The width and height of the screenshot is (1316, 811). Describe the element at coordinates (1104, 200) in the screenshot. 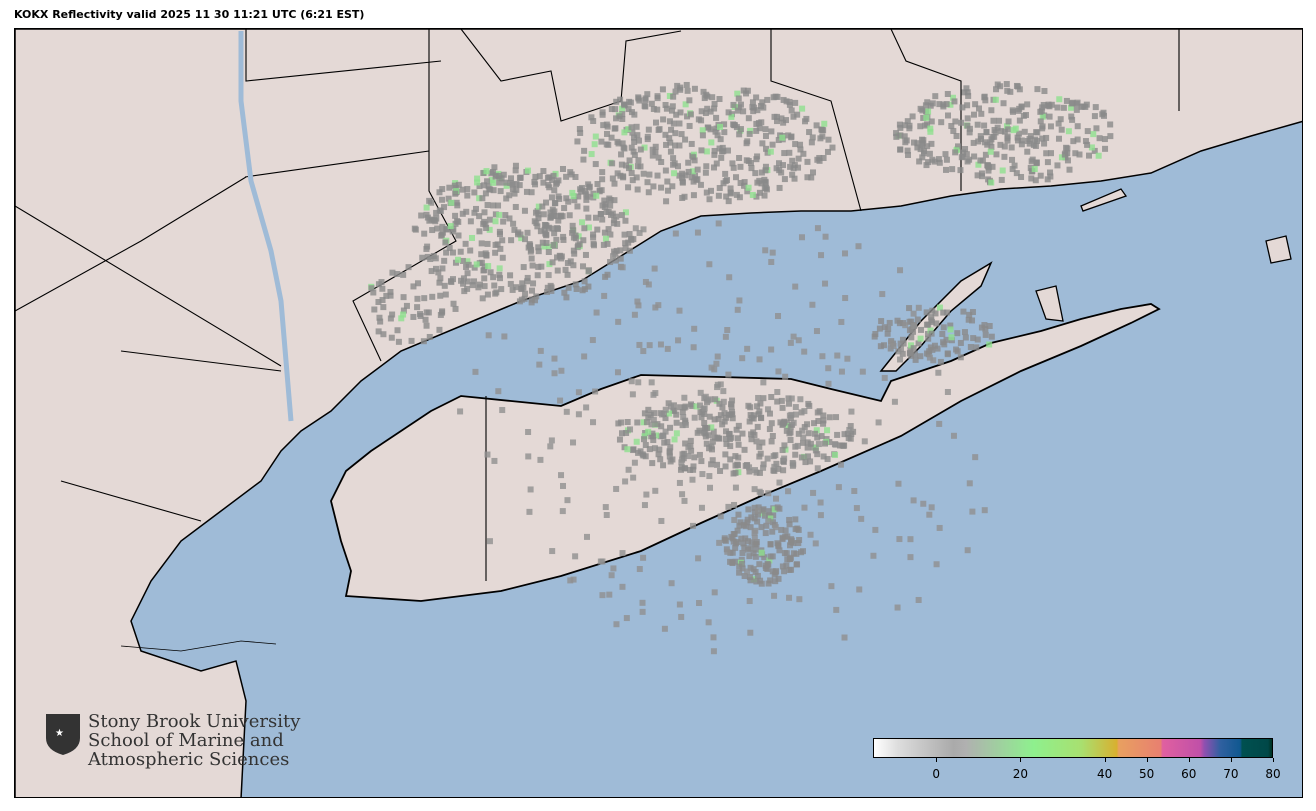

I see `fishers-island` at that location.